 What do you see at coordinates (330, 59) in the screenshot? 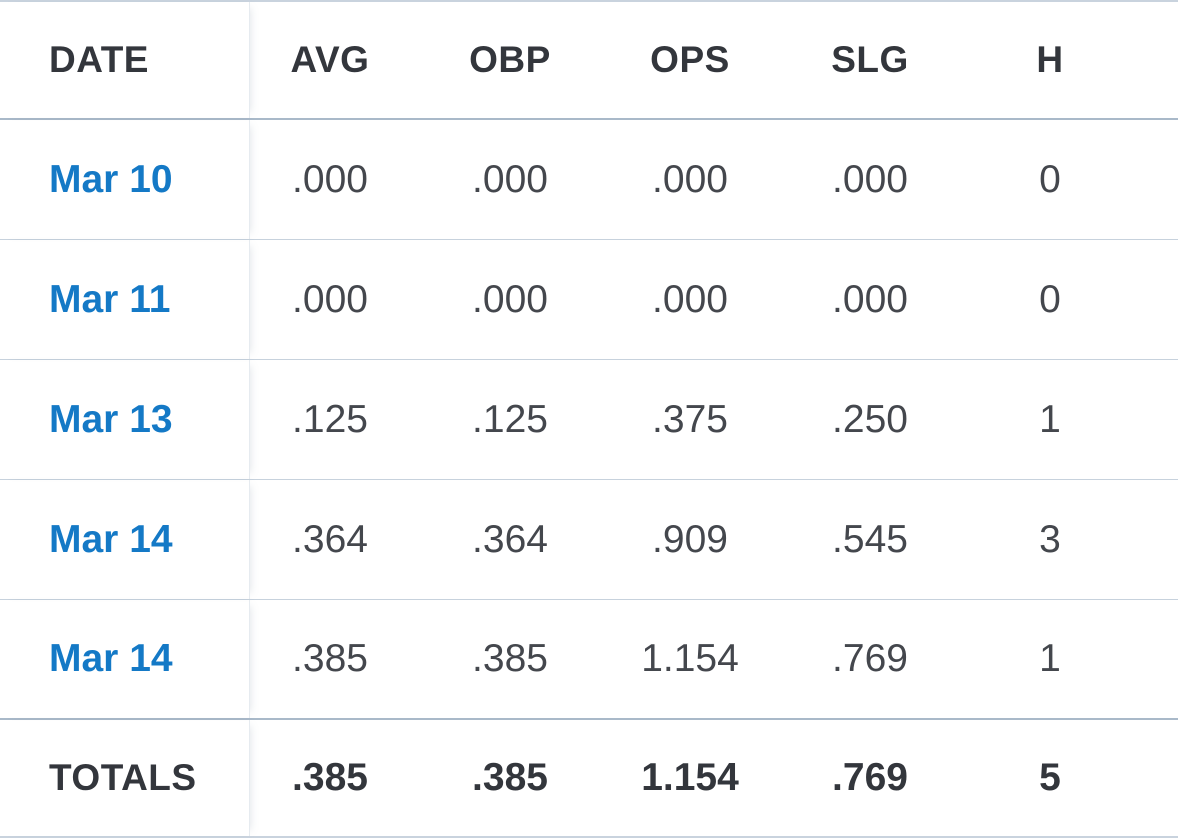
I see `column-header-avg: AVG` at bounding box center [330, 59].